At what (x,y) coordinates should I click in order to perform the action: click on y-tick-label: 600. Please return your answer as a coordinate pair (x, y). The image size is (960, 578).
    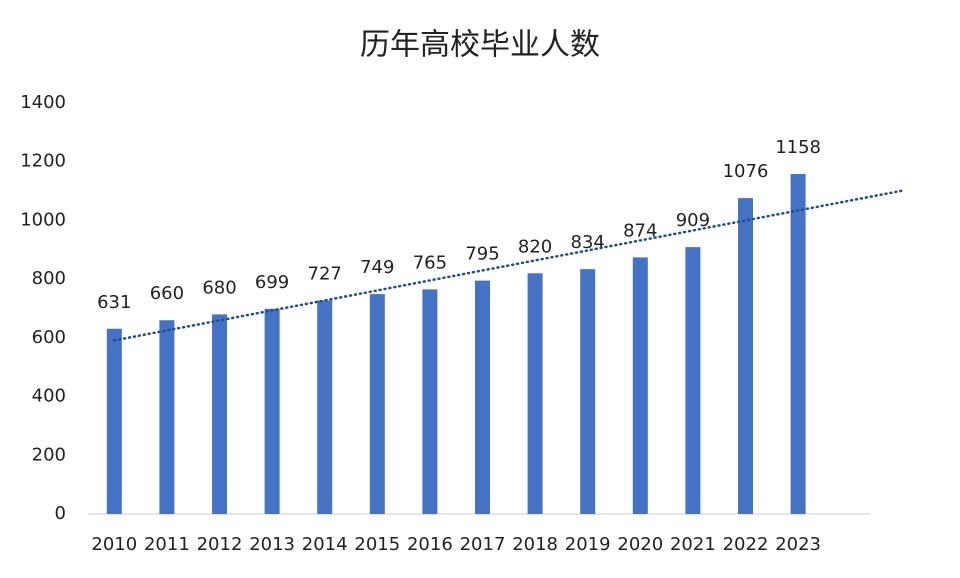
    Looking at the image, I should click on (49, 337).